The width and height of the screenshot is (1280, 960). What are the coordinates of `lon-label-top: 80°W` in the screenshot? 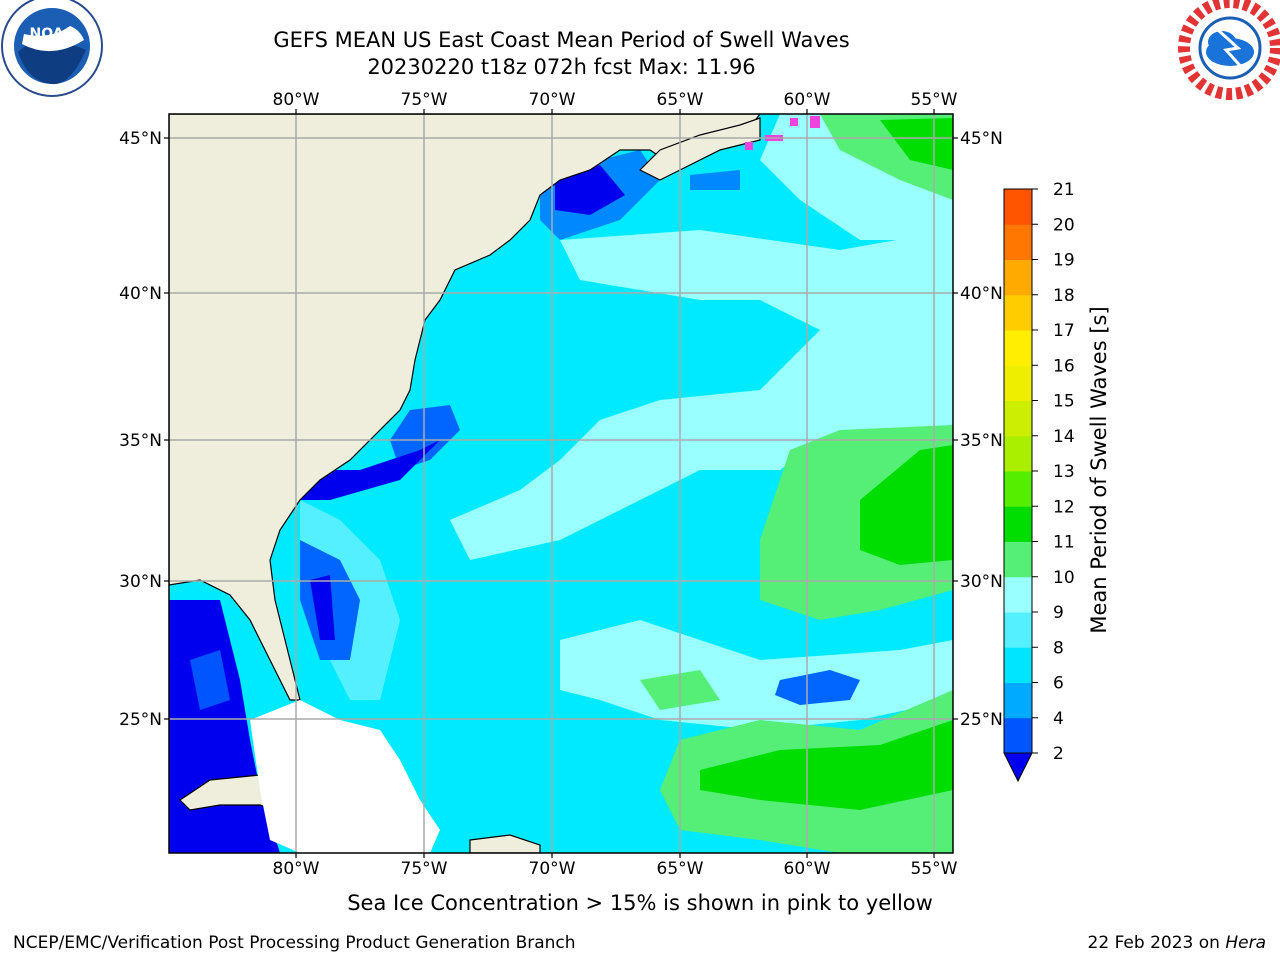 It's located at (296, 100).